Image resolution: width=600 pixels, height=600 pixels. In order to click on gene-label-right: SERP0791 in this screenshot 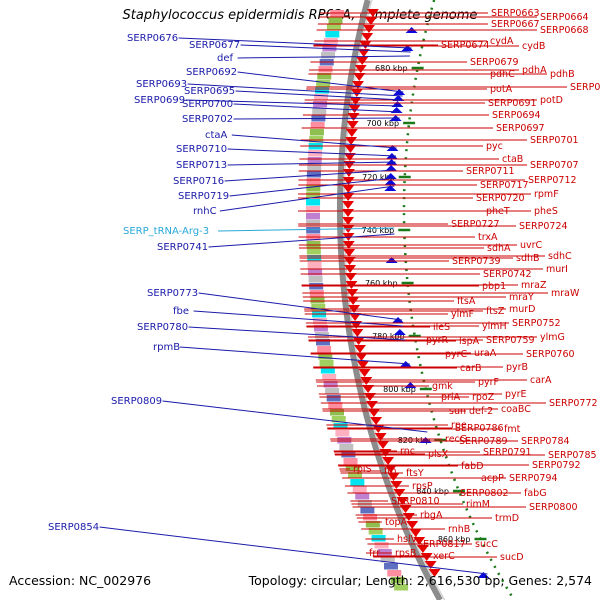, I will do `click(507, 452)`.